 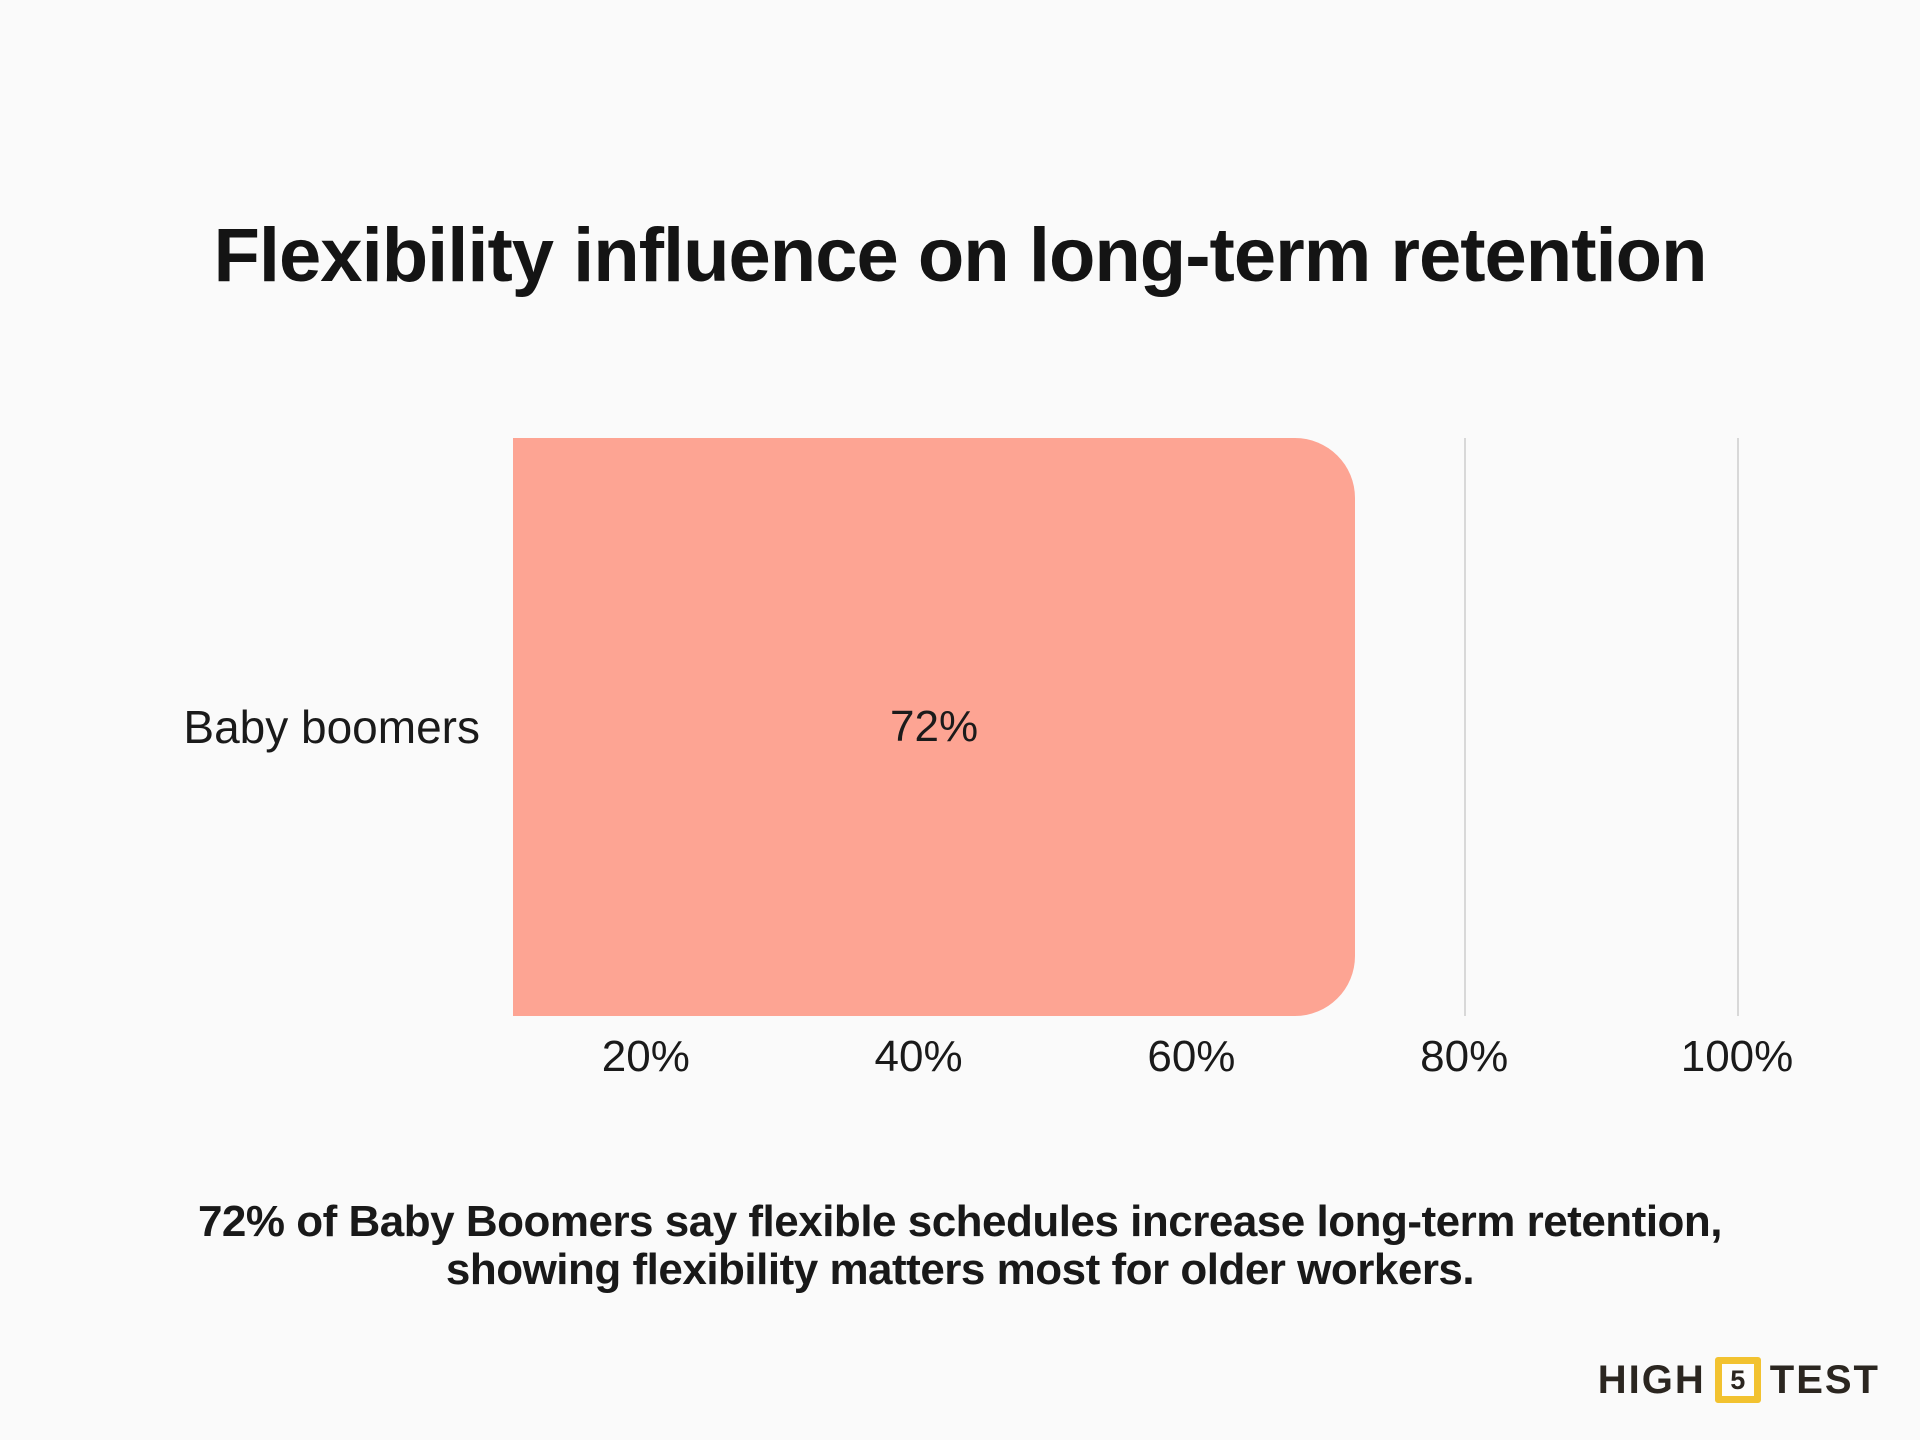 I want to click on x-tick-label-20: 20%, so click(x=645, y=1056).